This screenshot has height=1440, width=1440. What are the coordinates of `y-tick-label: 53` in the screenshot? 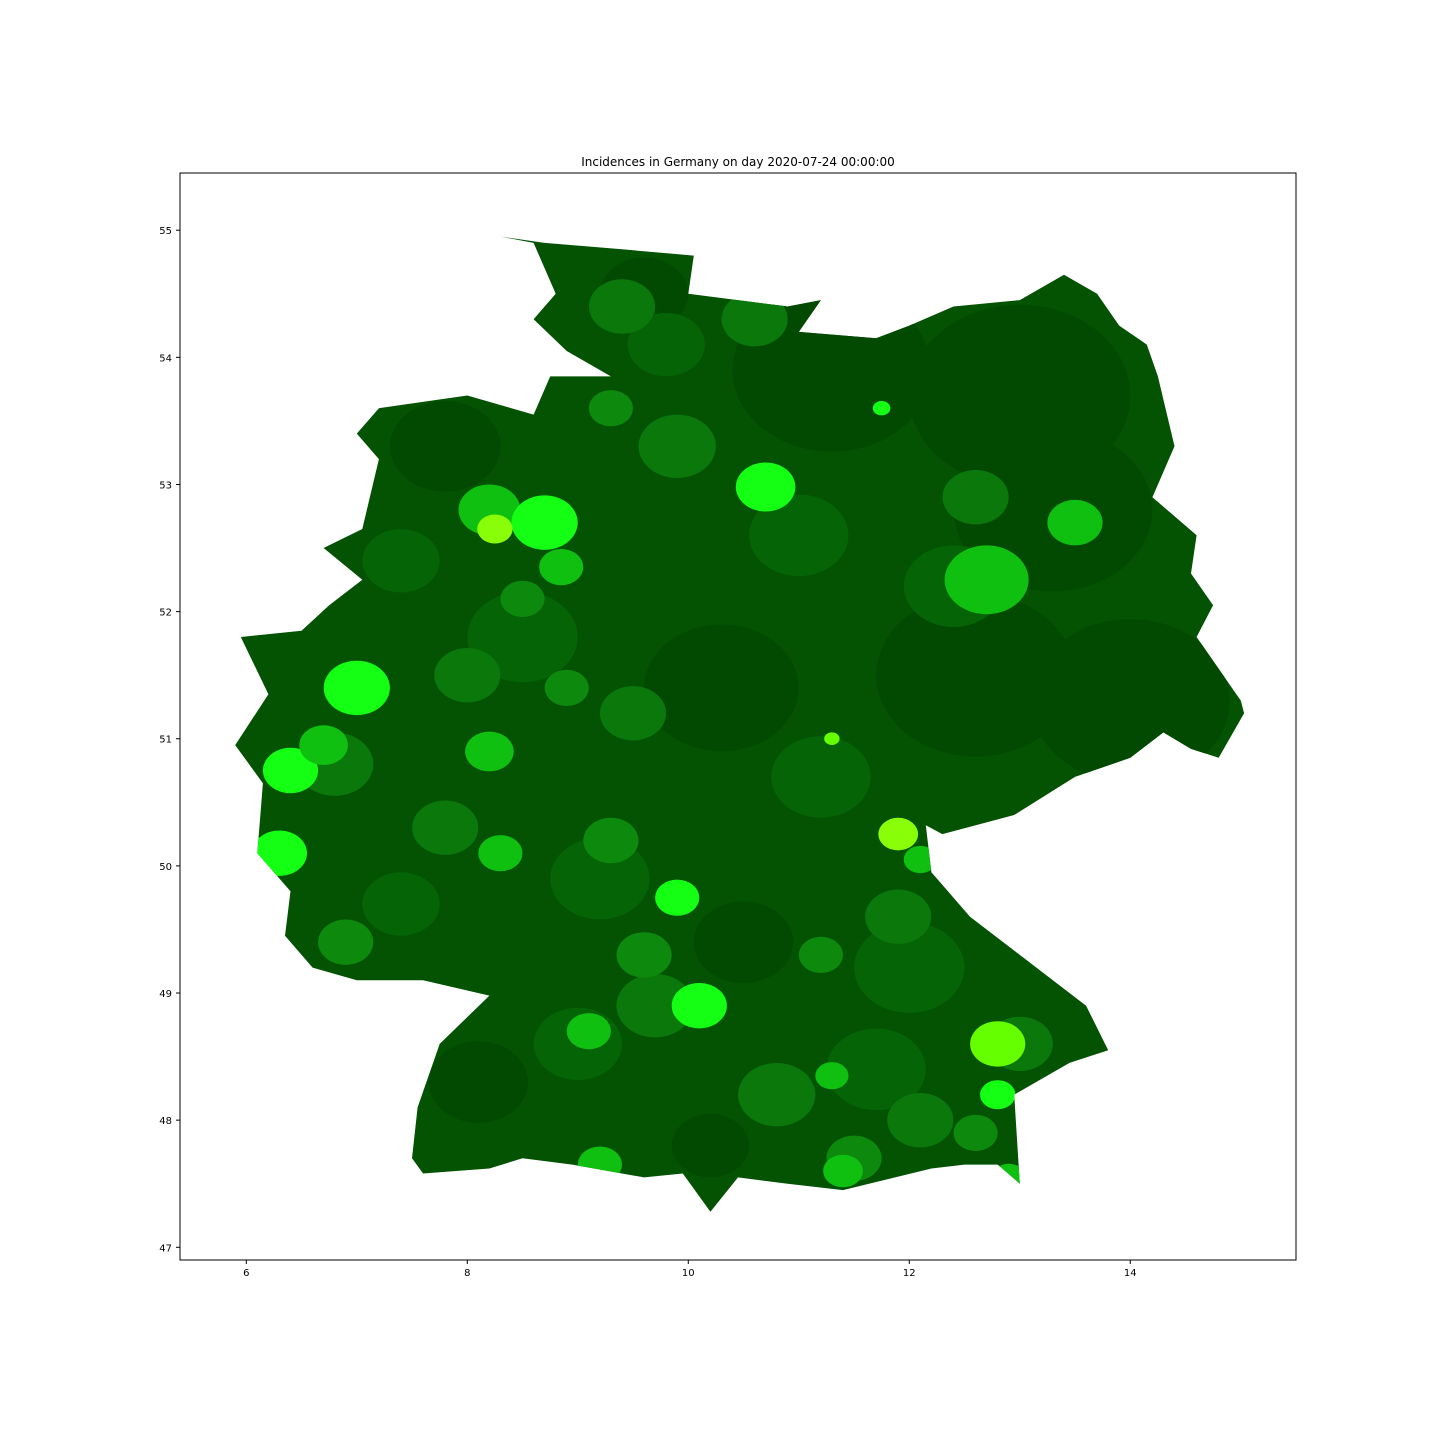 It's located at (165, 485).